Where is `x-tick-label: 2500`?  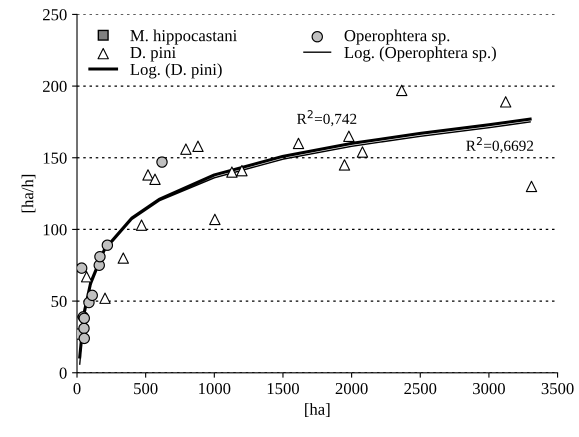 x-tick-label: 2500 is located at coordinates (420, 388).